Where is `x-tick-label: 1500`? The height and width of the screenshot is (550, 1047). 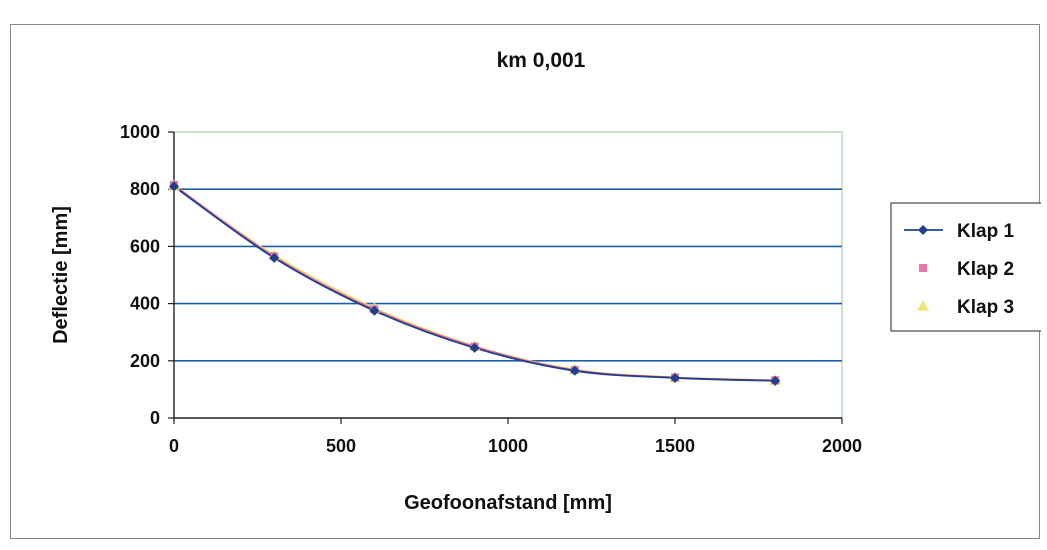 x-tick-label: 1500 is located at coordinates (675, 446).